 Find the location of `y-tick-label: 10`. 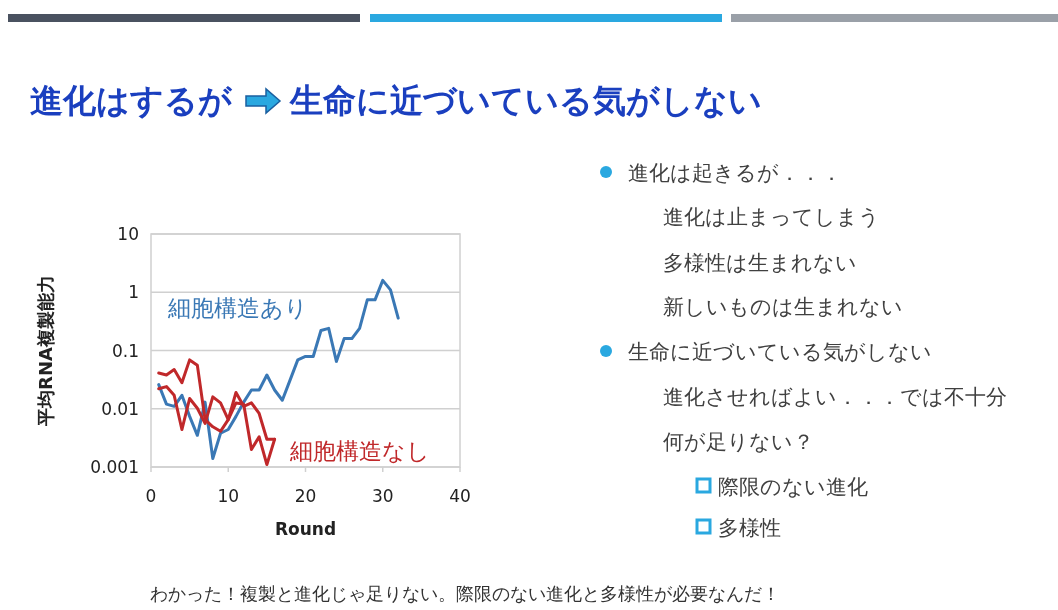

y-tick-label: 10 is located at coordinates (128, 234).